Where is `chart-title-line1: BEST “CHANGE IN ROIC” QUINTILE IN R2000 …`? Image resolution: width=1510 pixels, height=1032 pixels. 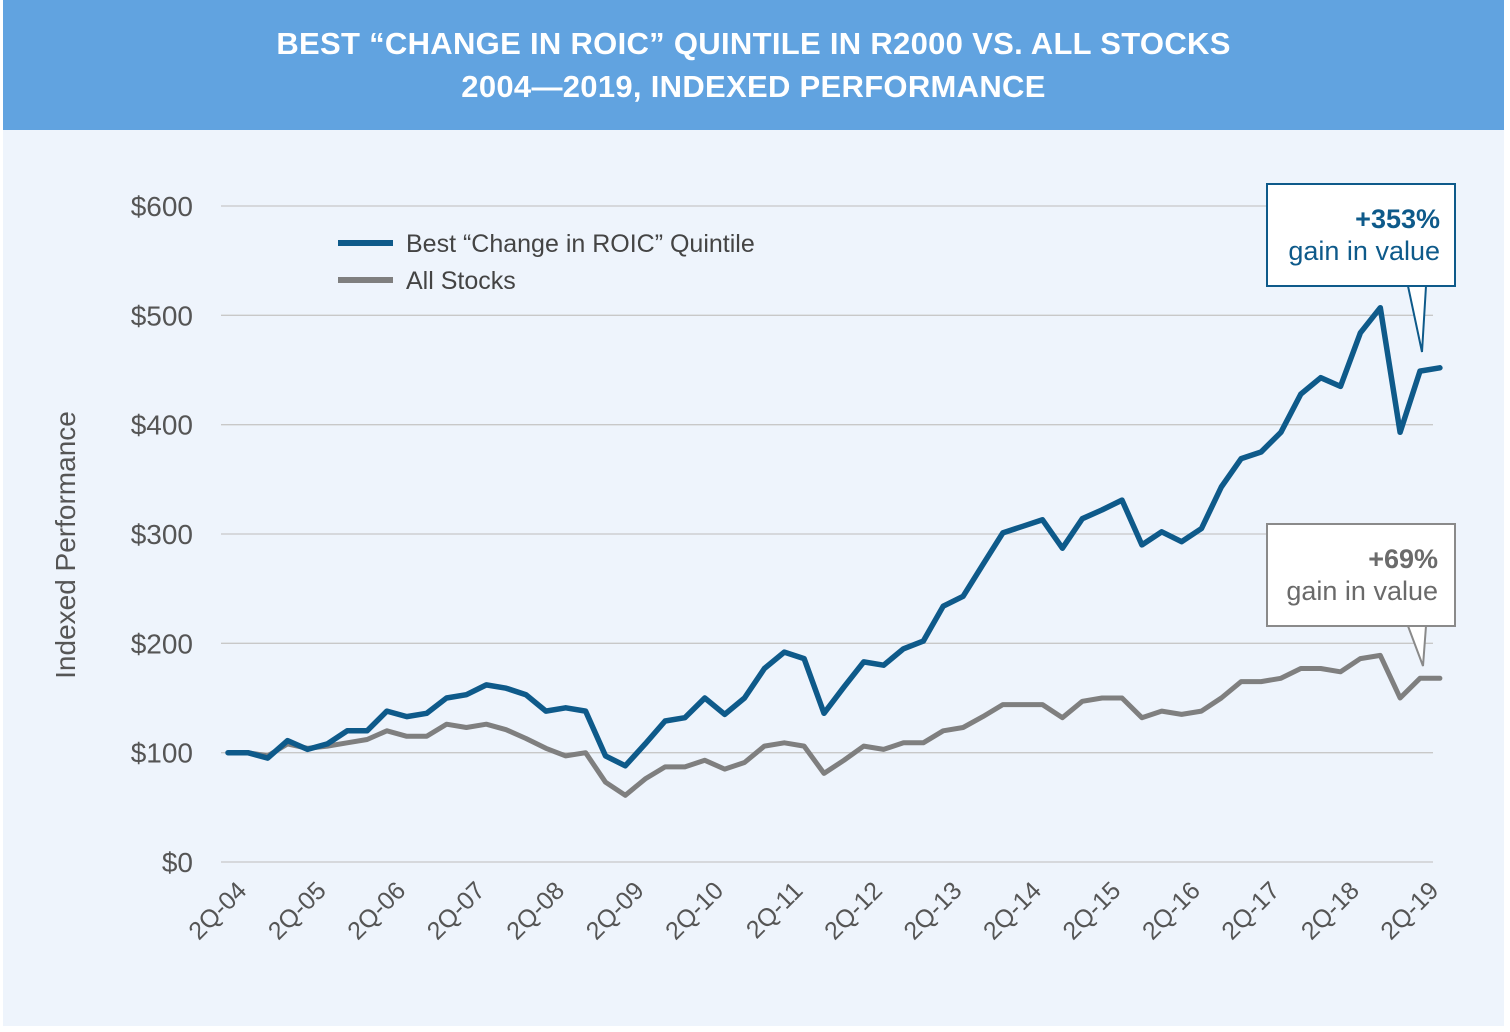 chart-title-line1: BEST “CHANGE IN ROIC” QUINTILE IN R2000 … is located at coordinates (753, 43).